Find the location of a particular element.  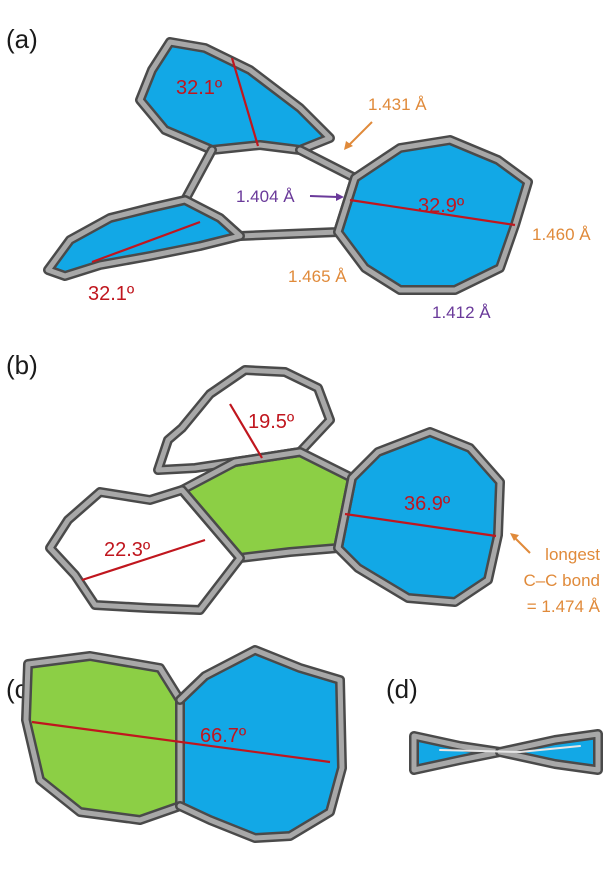

bond-1412: 1.412 Å is located at coordinates (461, 312).